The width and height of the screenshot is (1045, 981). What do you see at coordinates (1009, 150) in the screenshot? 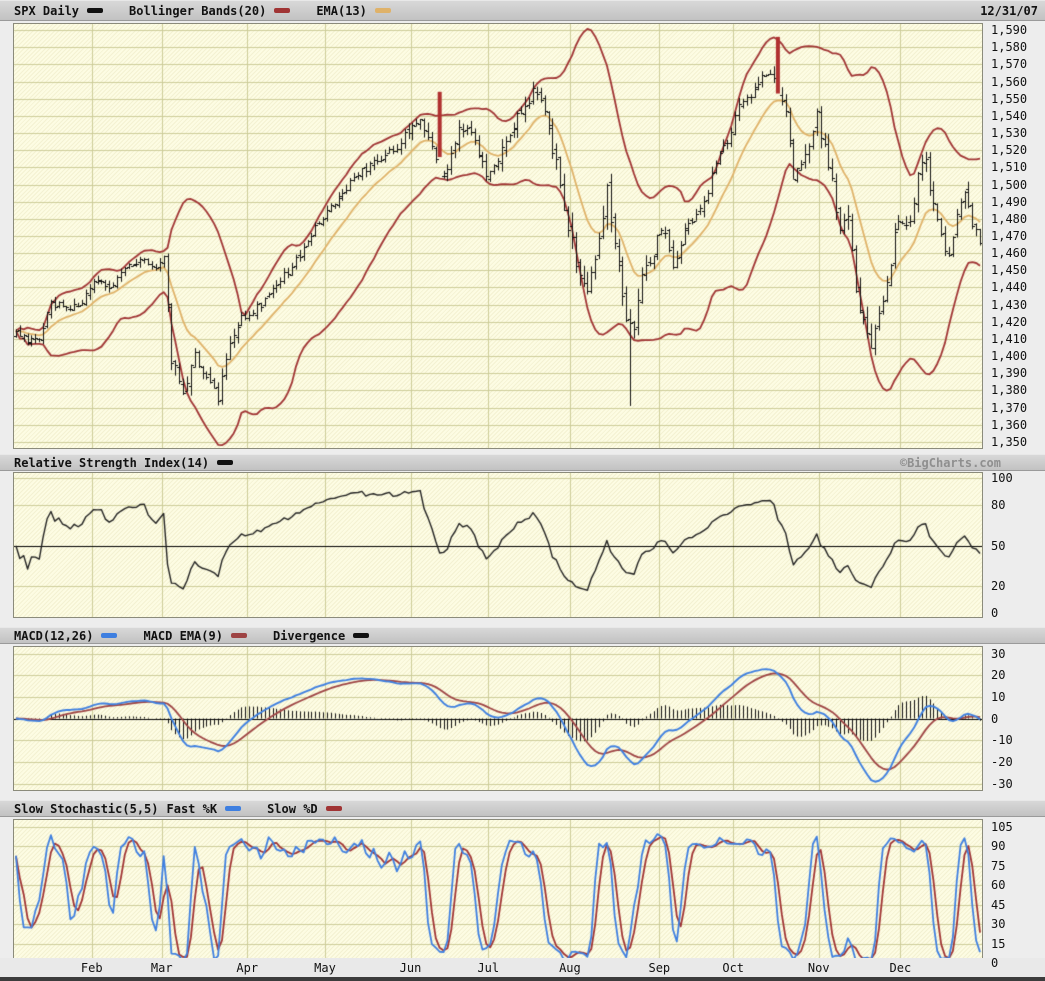
I see `y-tick-label: 1,520` at bounding box center [1009, 150].